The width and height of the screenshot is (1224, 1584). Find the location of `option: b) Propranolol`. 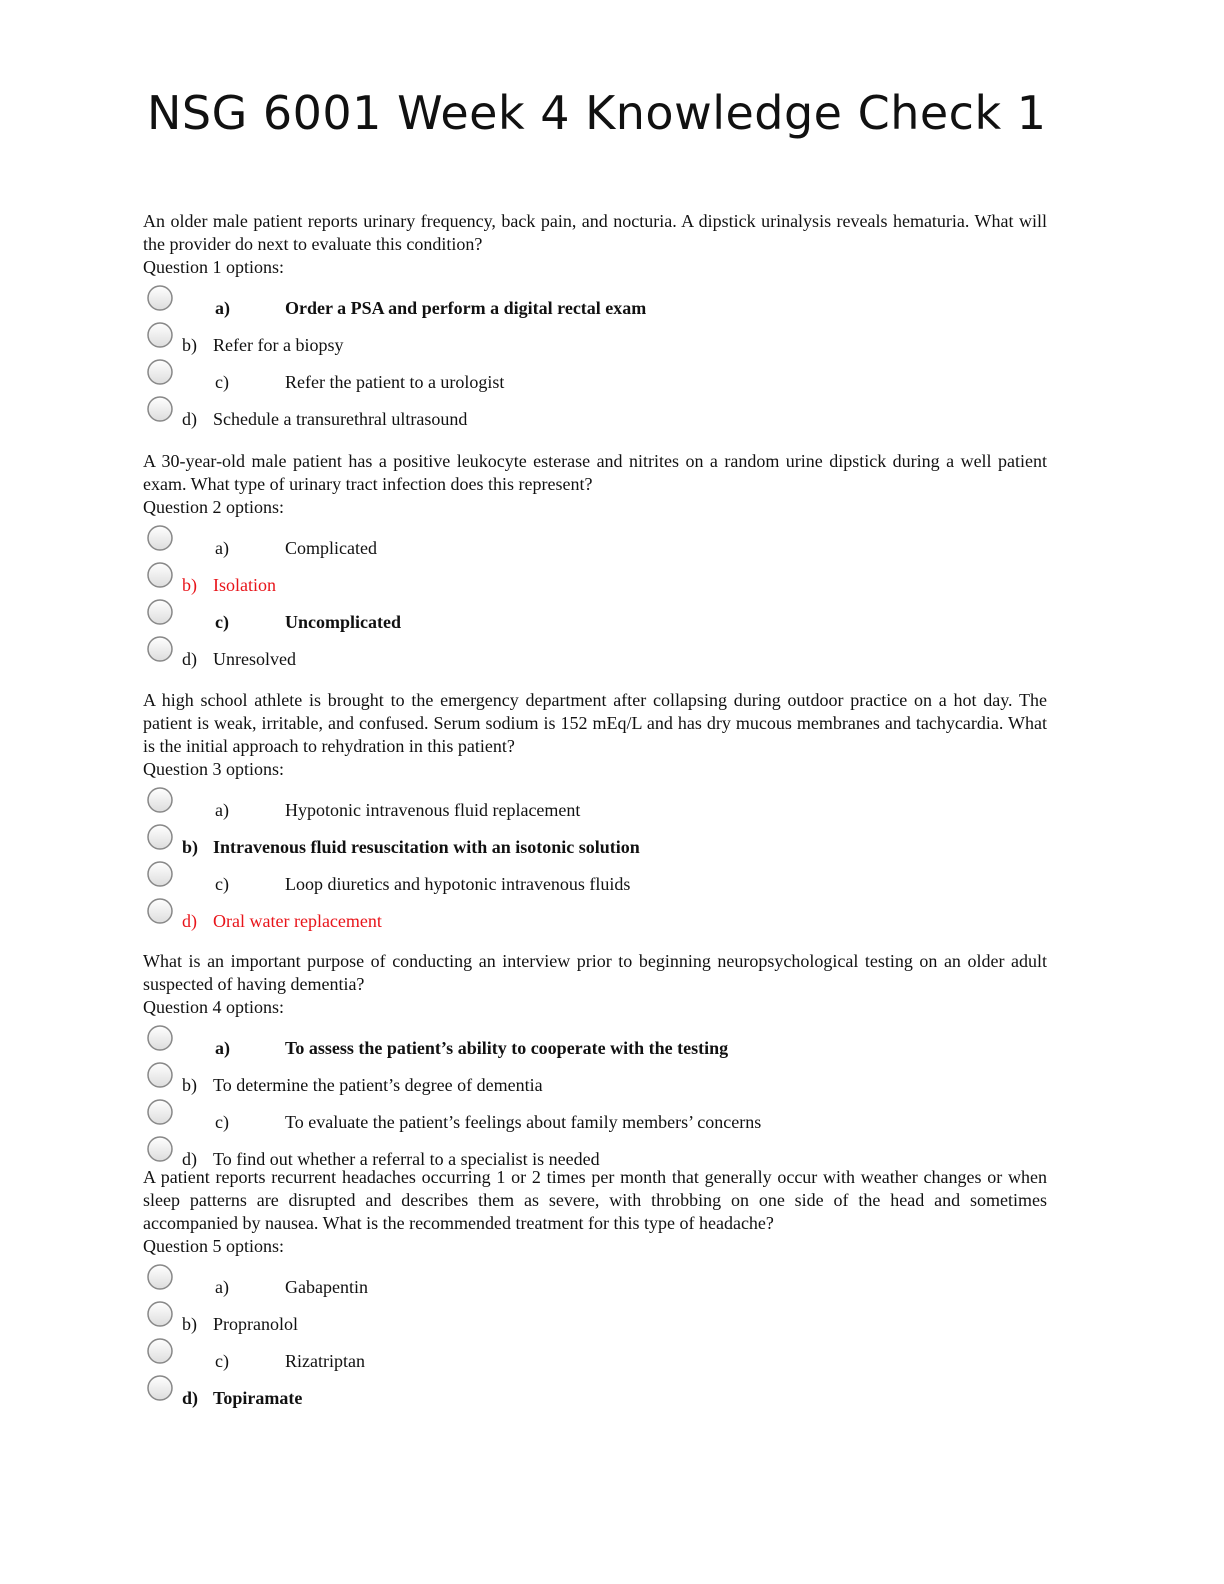

option: b) Propranolol is located at coordinates (595, 1323).